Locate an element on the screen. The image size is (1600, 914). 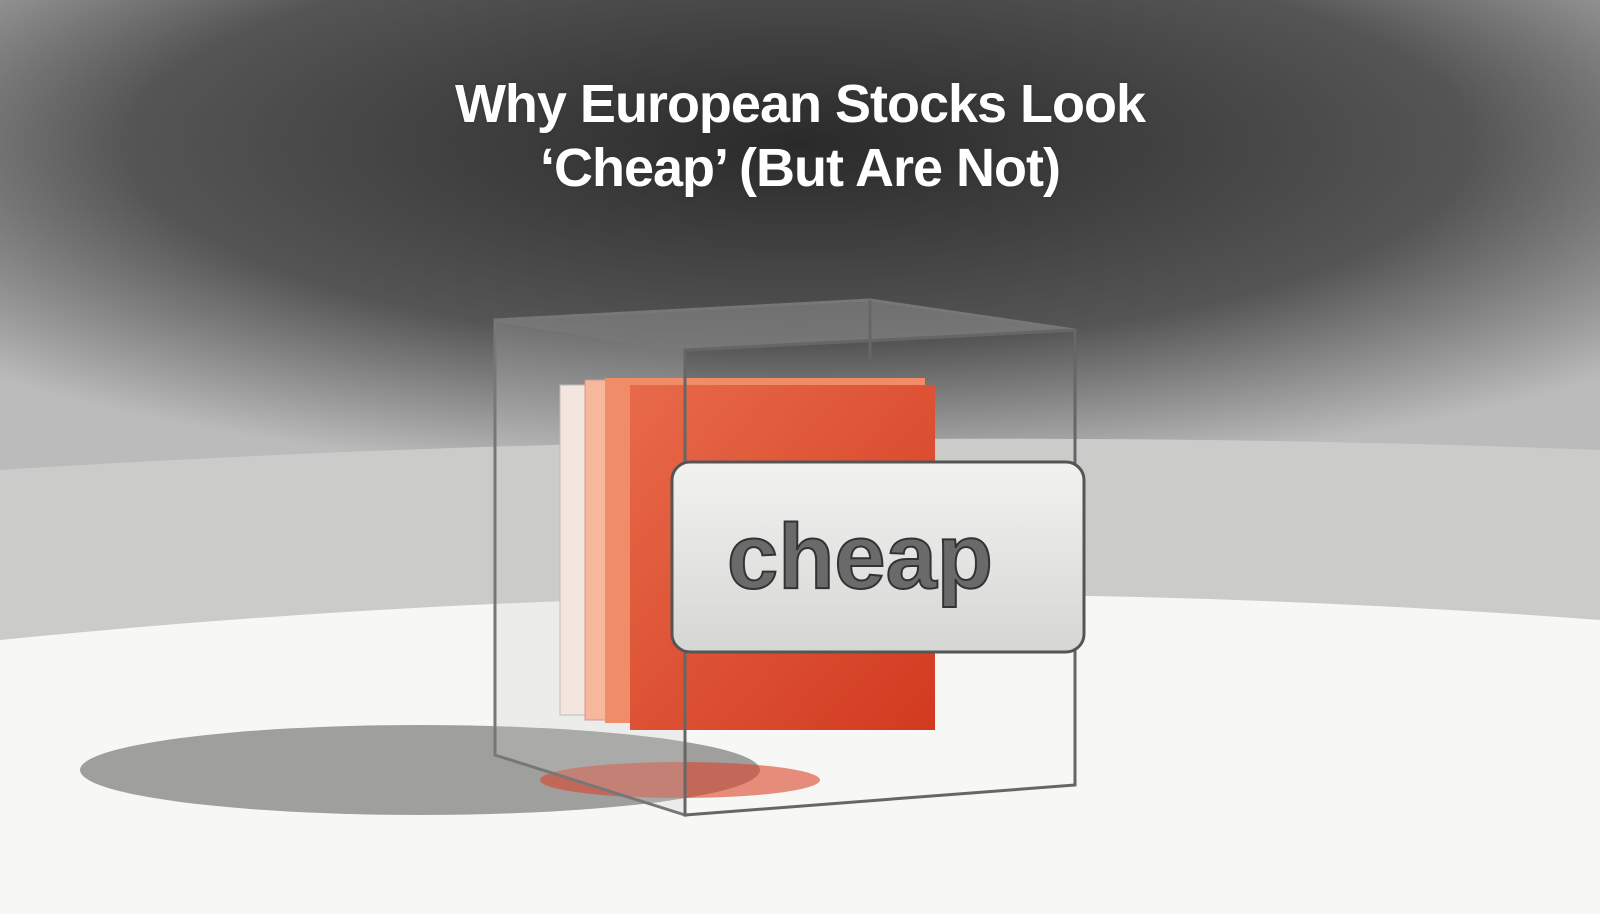
red-reflection is located at coordinates (680, 780).